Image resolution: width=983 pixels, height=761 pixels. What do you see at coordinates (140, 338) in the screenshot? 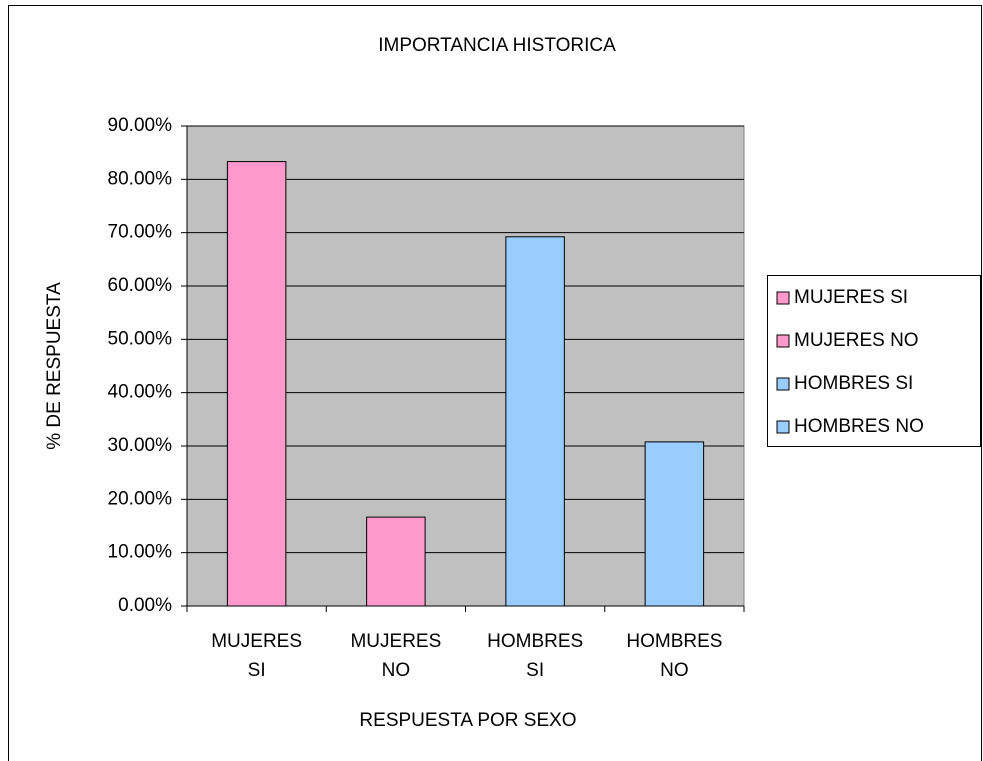
I see `y-tick-label: 50.00%` at bounding box center [140, 338].